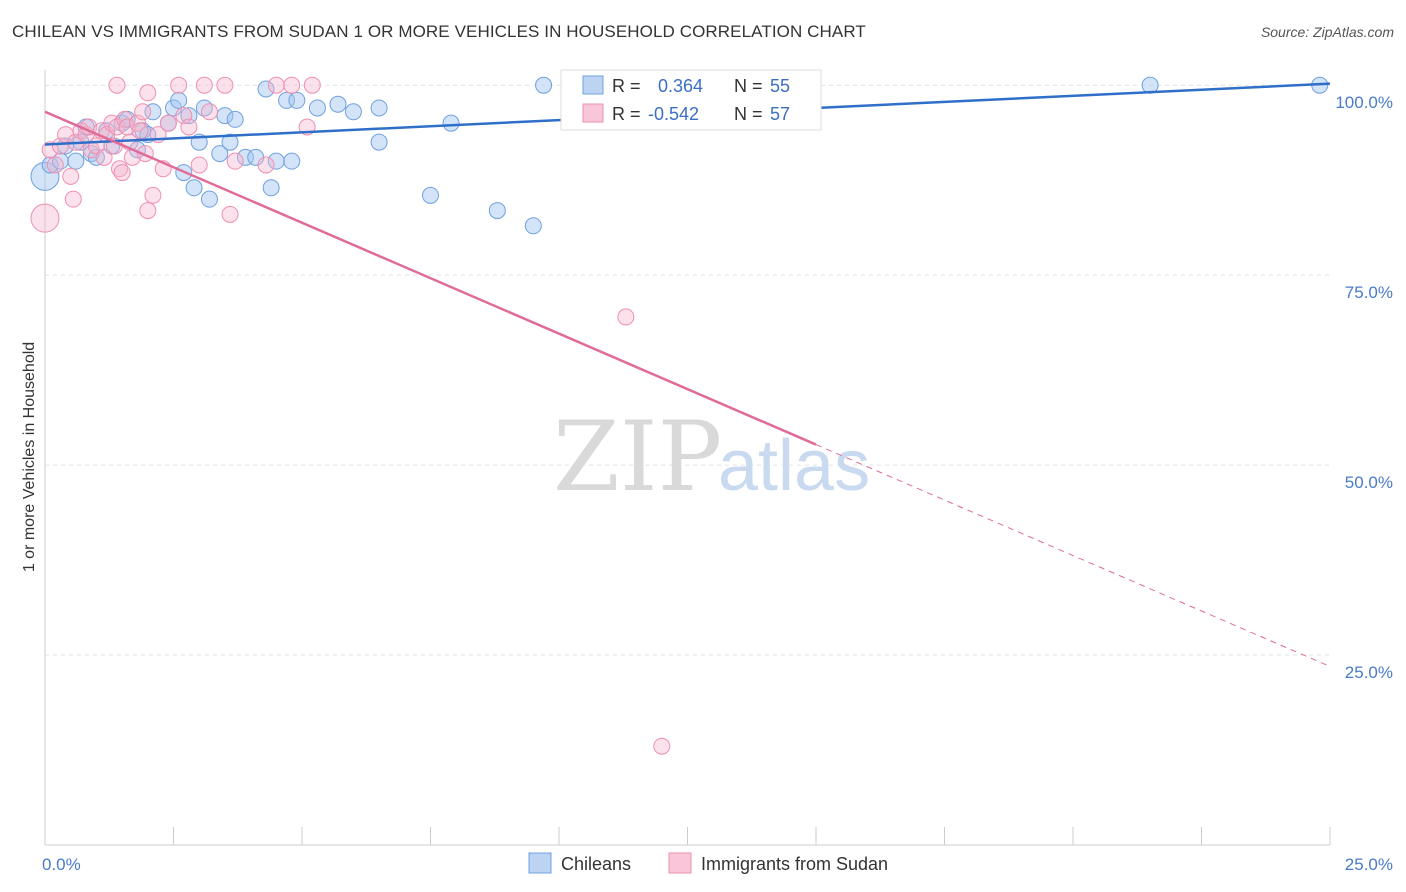 The height and width of the screenshot is (892, 1406). What do you see at coordinates (1369, 672) in the screenshot?
I see `y-tick-label-0: 25.0%` at bounding box center [1369, 672].